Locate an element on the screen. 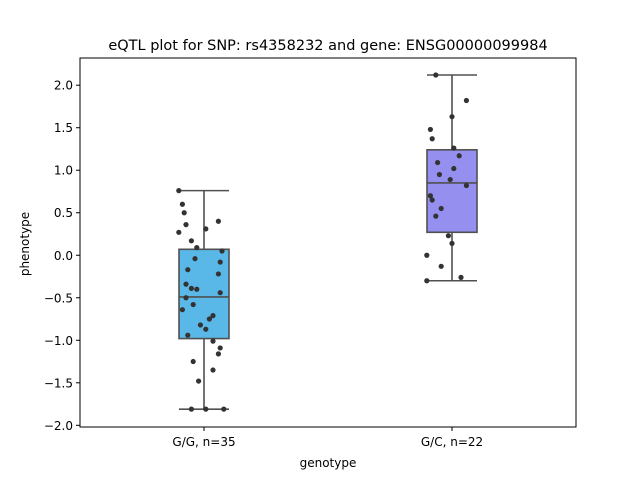 The width and height of the screenshot is (640, 484). x-tick-label: G/C, n=22 is located at coordinates (452, 442).